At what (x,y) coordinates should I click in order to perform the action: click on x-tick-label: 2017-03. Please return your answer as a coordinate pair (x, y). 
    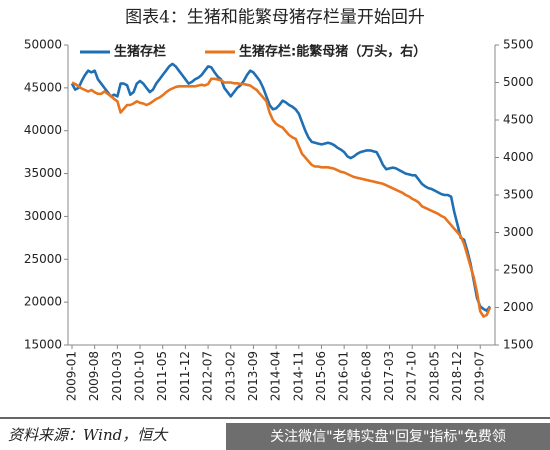
    Looking at the image, I should click on (389, 376).